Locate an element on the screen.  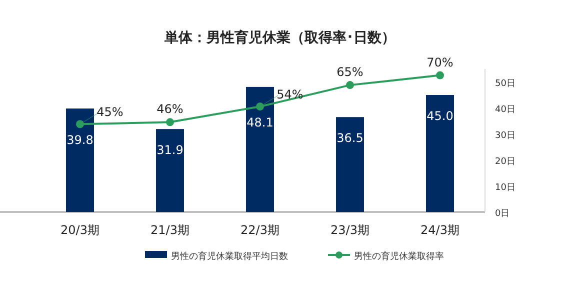
data-label: 48.1 is located at coordinates (260, 123).